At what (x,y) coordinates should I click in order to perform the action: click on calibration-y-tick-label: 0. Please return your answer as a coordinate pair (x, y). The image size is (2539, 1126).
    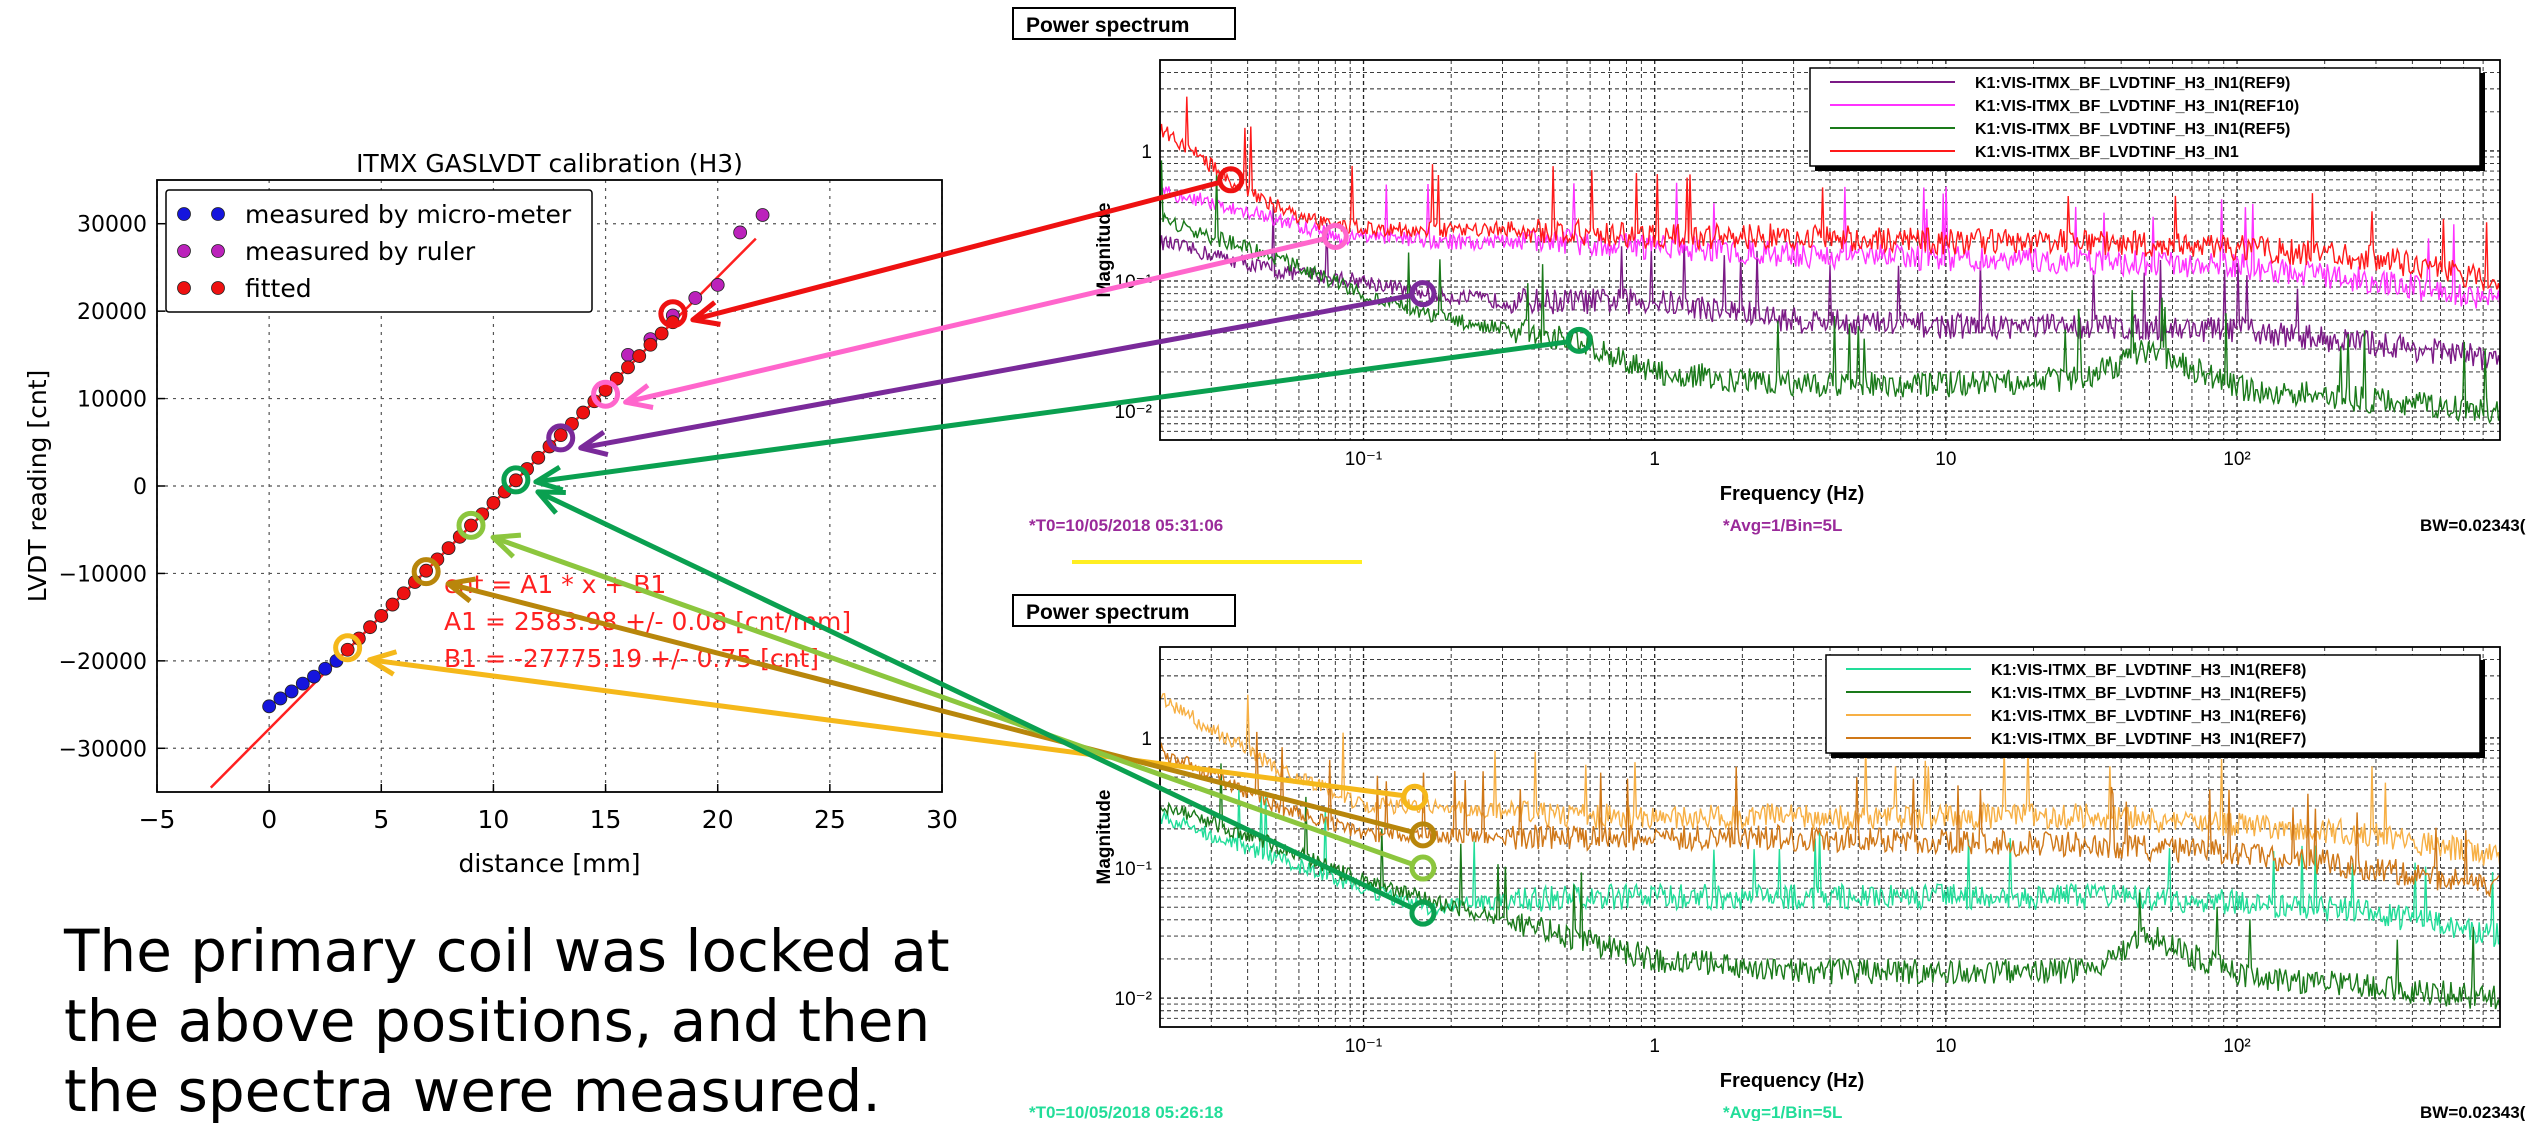
    Looking at the image, I should click on (140, 487).